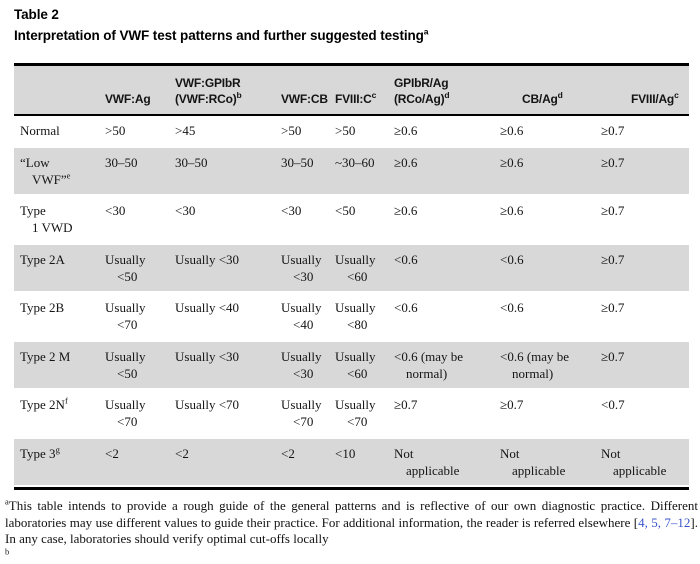  Describe the element at coordinates (227, 99) in the screenshot. I see `header-line: (VWF:RCo)b` at that location.